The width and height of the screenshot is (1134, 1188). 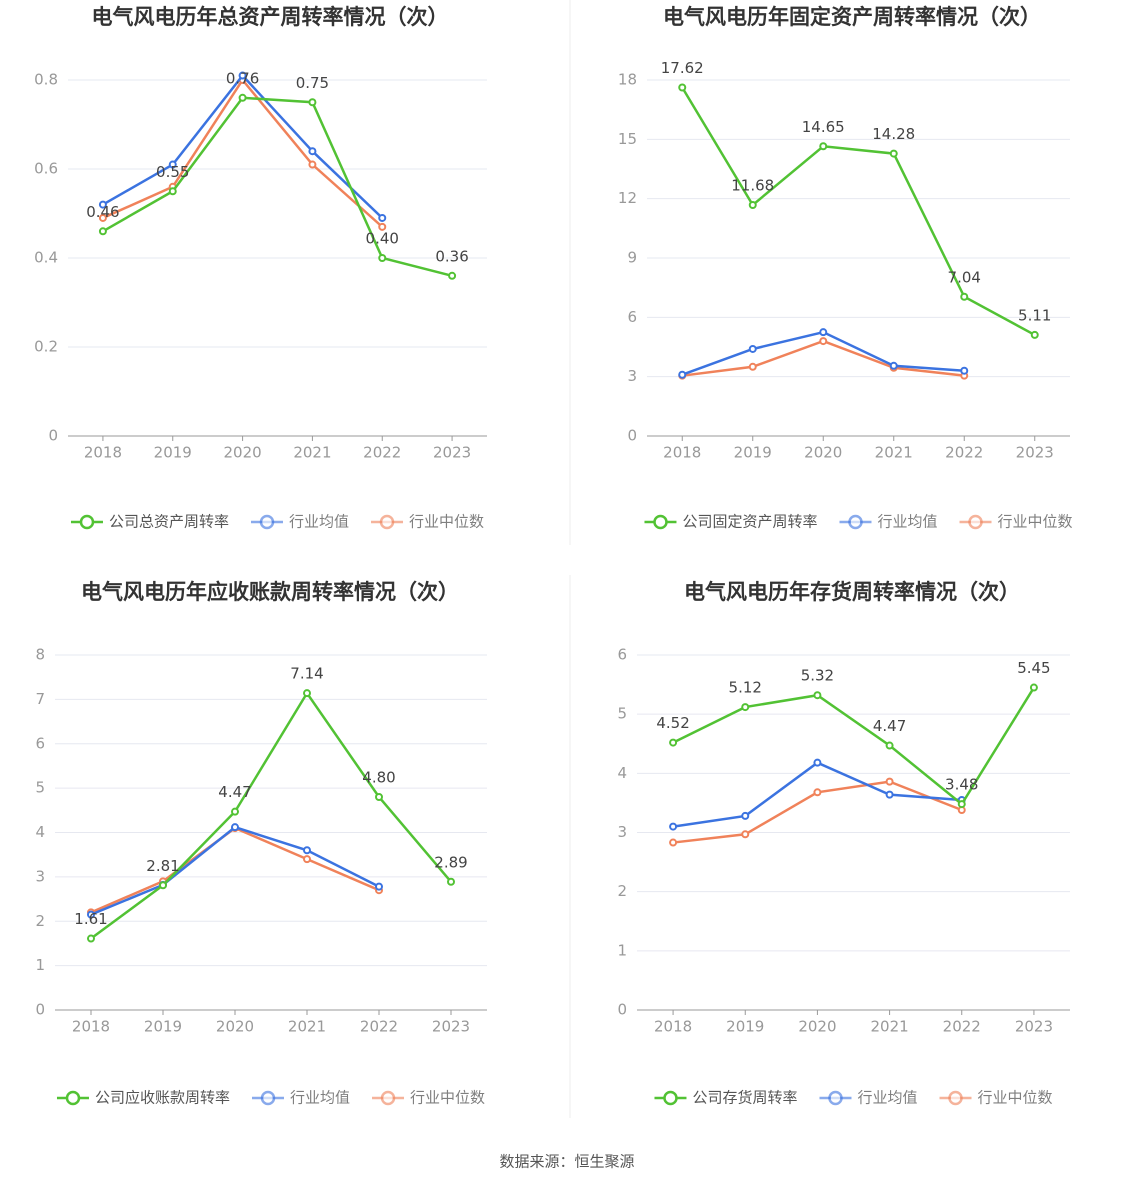 I want to click on data-label: 0.40, so click(x=382, y=239).